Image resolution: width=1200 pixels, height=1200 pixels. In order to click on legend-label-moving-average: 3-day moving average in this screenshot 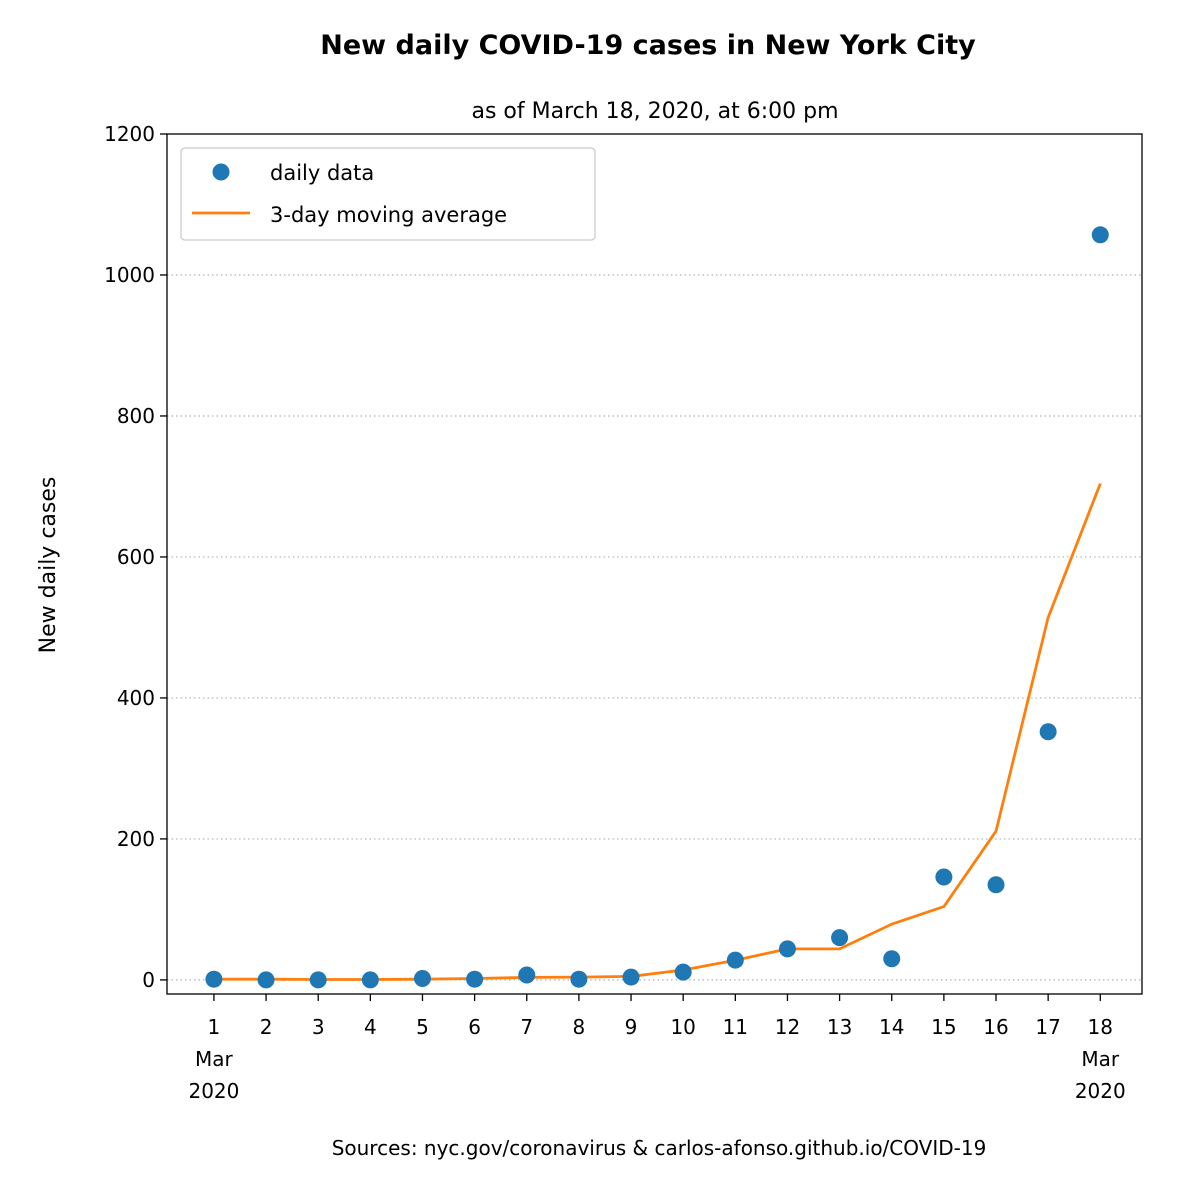, I will do `click(388, 215)`.